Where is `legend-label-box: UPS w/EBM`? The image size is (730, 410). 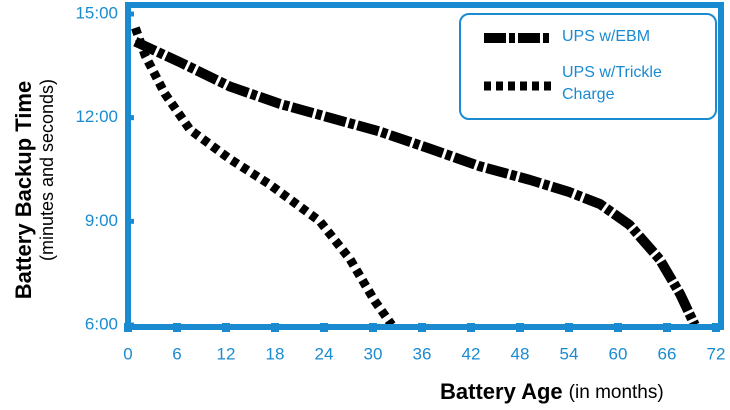
legend-label-box: UPS w/EBM is located at coordinates (606, 36).